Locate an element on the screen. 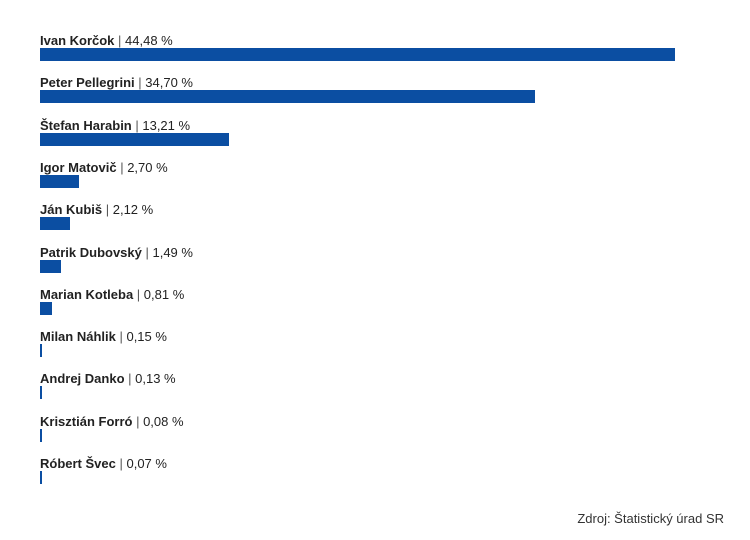  bar-row: Patrik Dubovský | 1,49 % is located at coordinates (380, 266).